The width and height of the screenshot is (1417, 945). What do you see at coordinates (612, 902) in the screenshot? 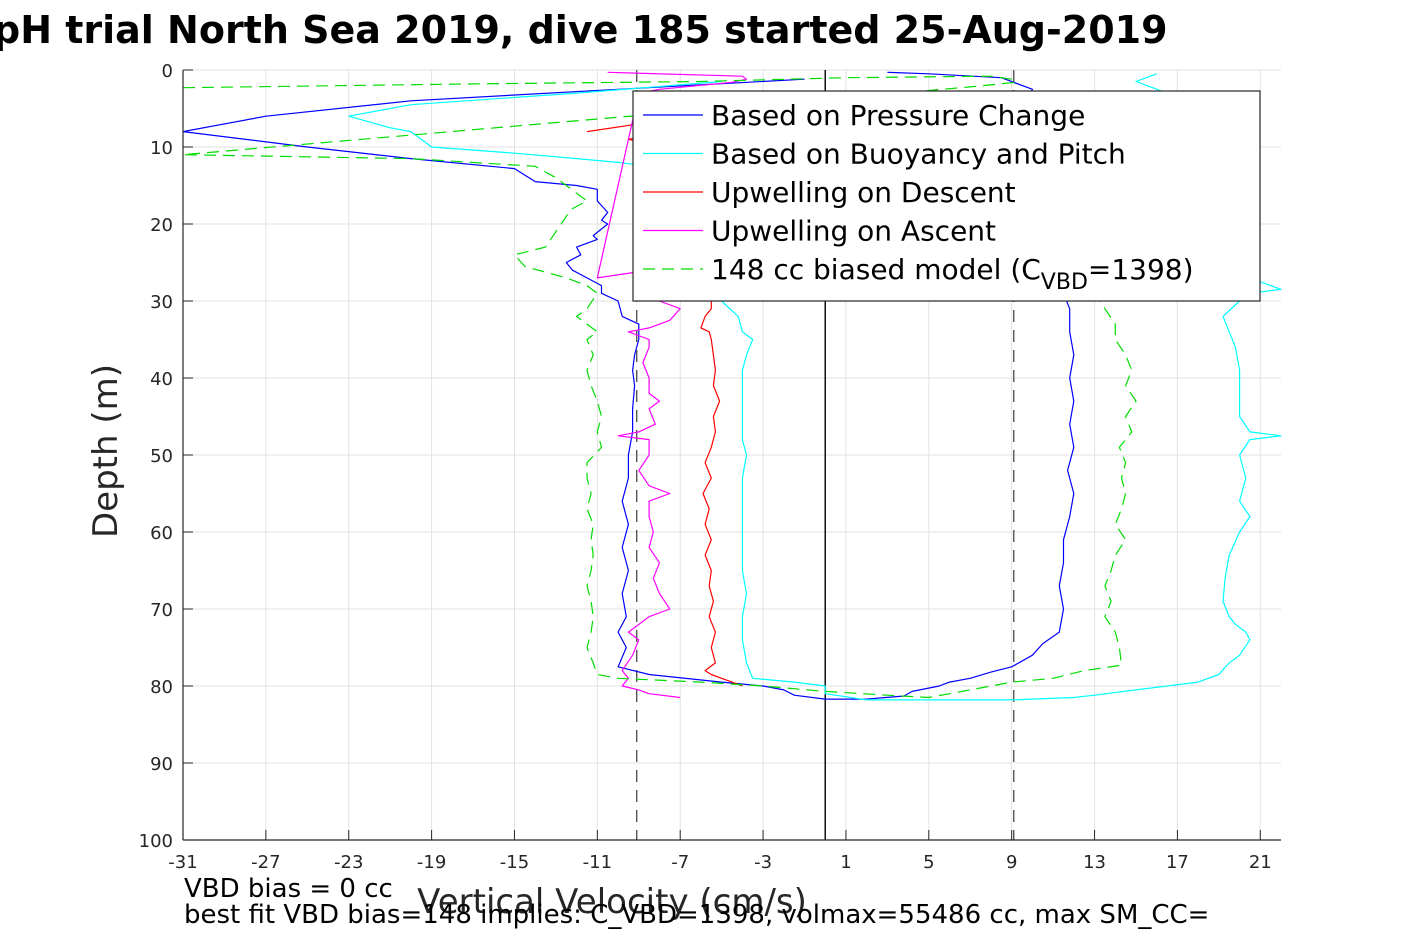
I see `x-axis-label: Vertical Velocity (cm/s)` at bounding box center [612, 902].